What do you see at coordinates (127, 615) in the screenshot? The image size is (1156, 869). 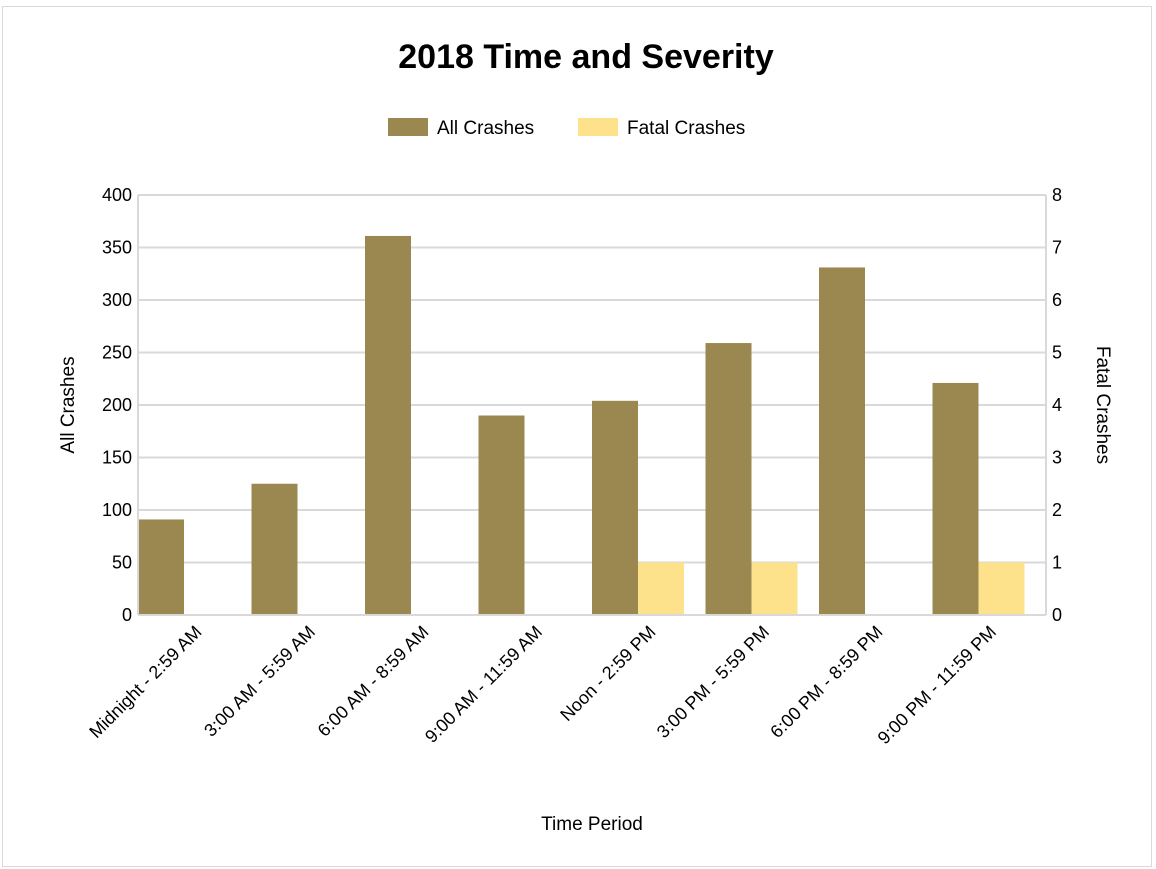 I see `y-left-tick-label: 0` at bounding box center [127, 615].